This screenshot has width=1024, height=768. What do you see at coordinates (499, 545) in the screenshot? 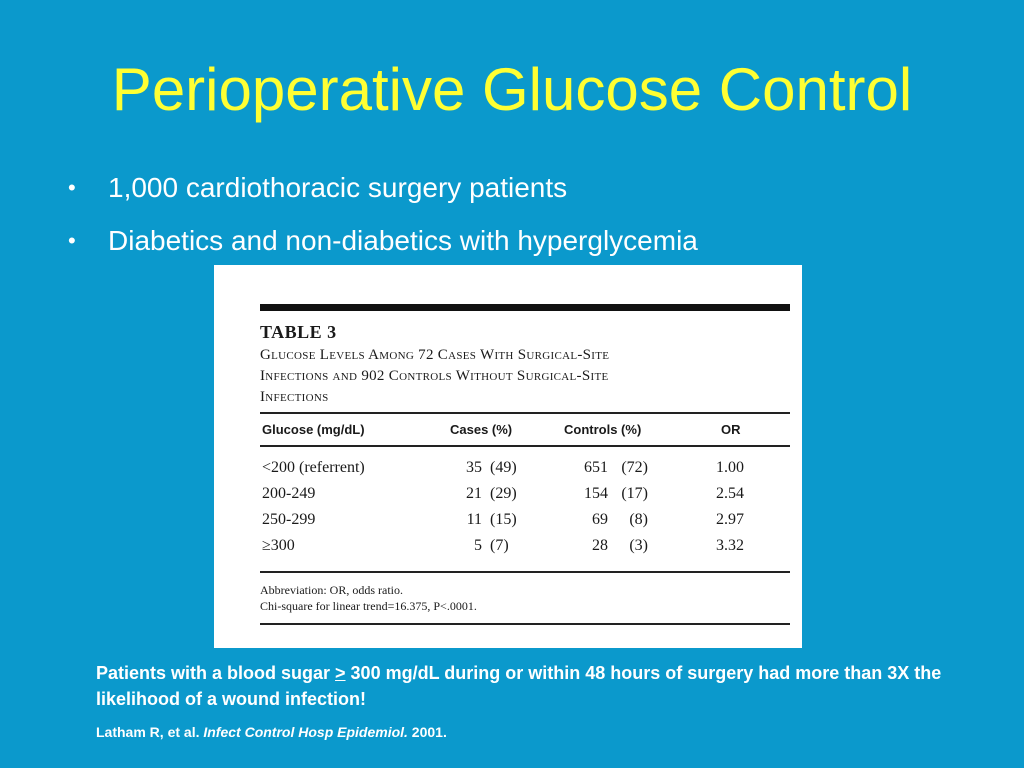
I see `table-cell-cases-pct: (7)` at bounding box center [499, 545].